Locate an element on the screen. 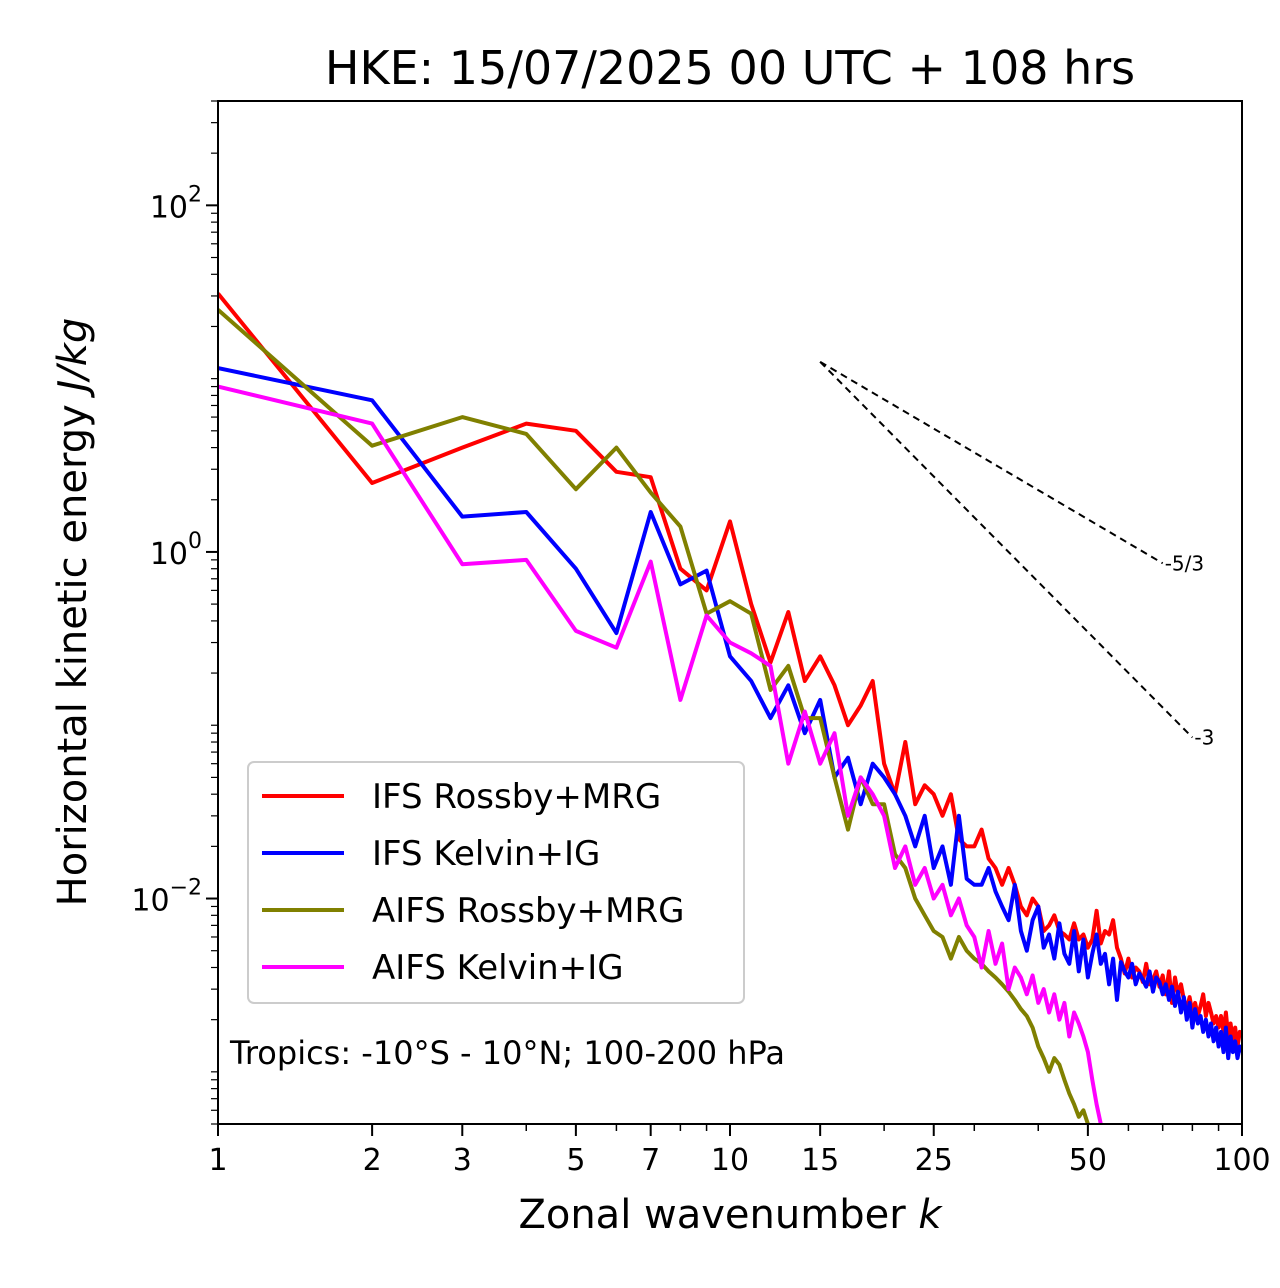  x-tick-label: 10 is located at coordinates (730, 1160).